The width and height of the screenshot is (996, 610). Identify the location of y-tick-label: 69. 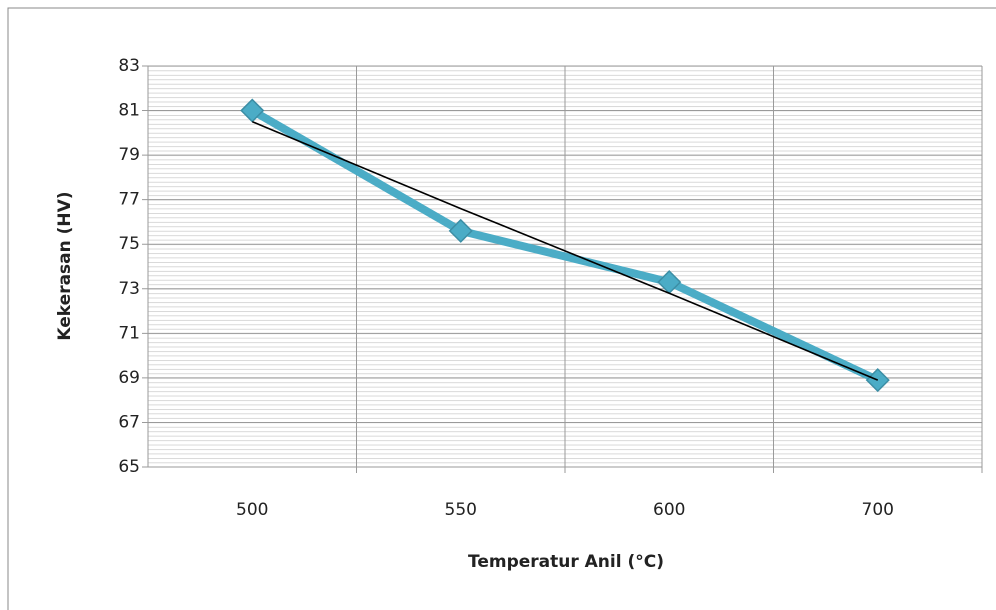
(129, 378).